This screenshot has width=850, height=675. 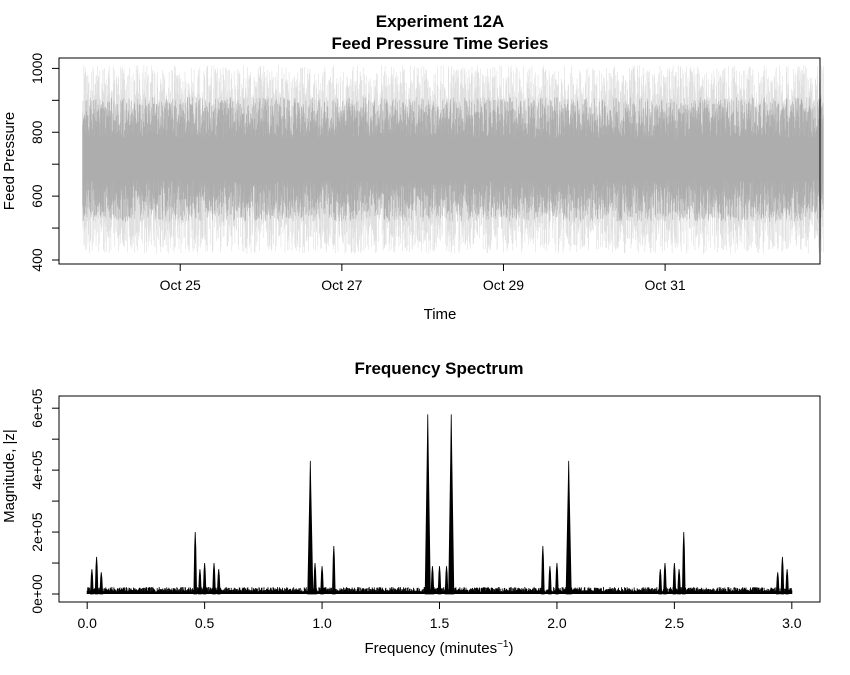 I want to click on spectrum-x-axis-label: Frequency (minutes−1), so click(x=439, y=648).